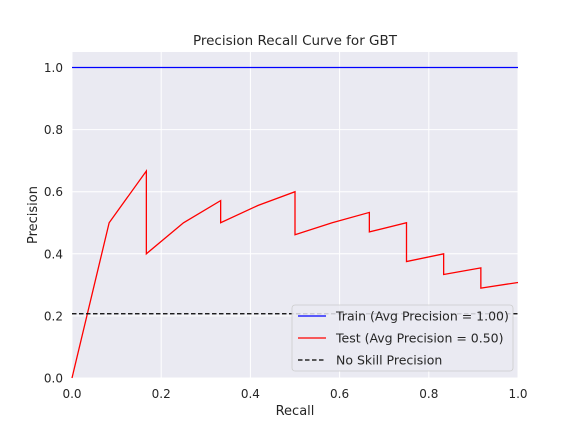 The image size is (576, 432). I want to click on x-tick-label: 1.0, so click(517, 394).